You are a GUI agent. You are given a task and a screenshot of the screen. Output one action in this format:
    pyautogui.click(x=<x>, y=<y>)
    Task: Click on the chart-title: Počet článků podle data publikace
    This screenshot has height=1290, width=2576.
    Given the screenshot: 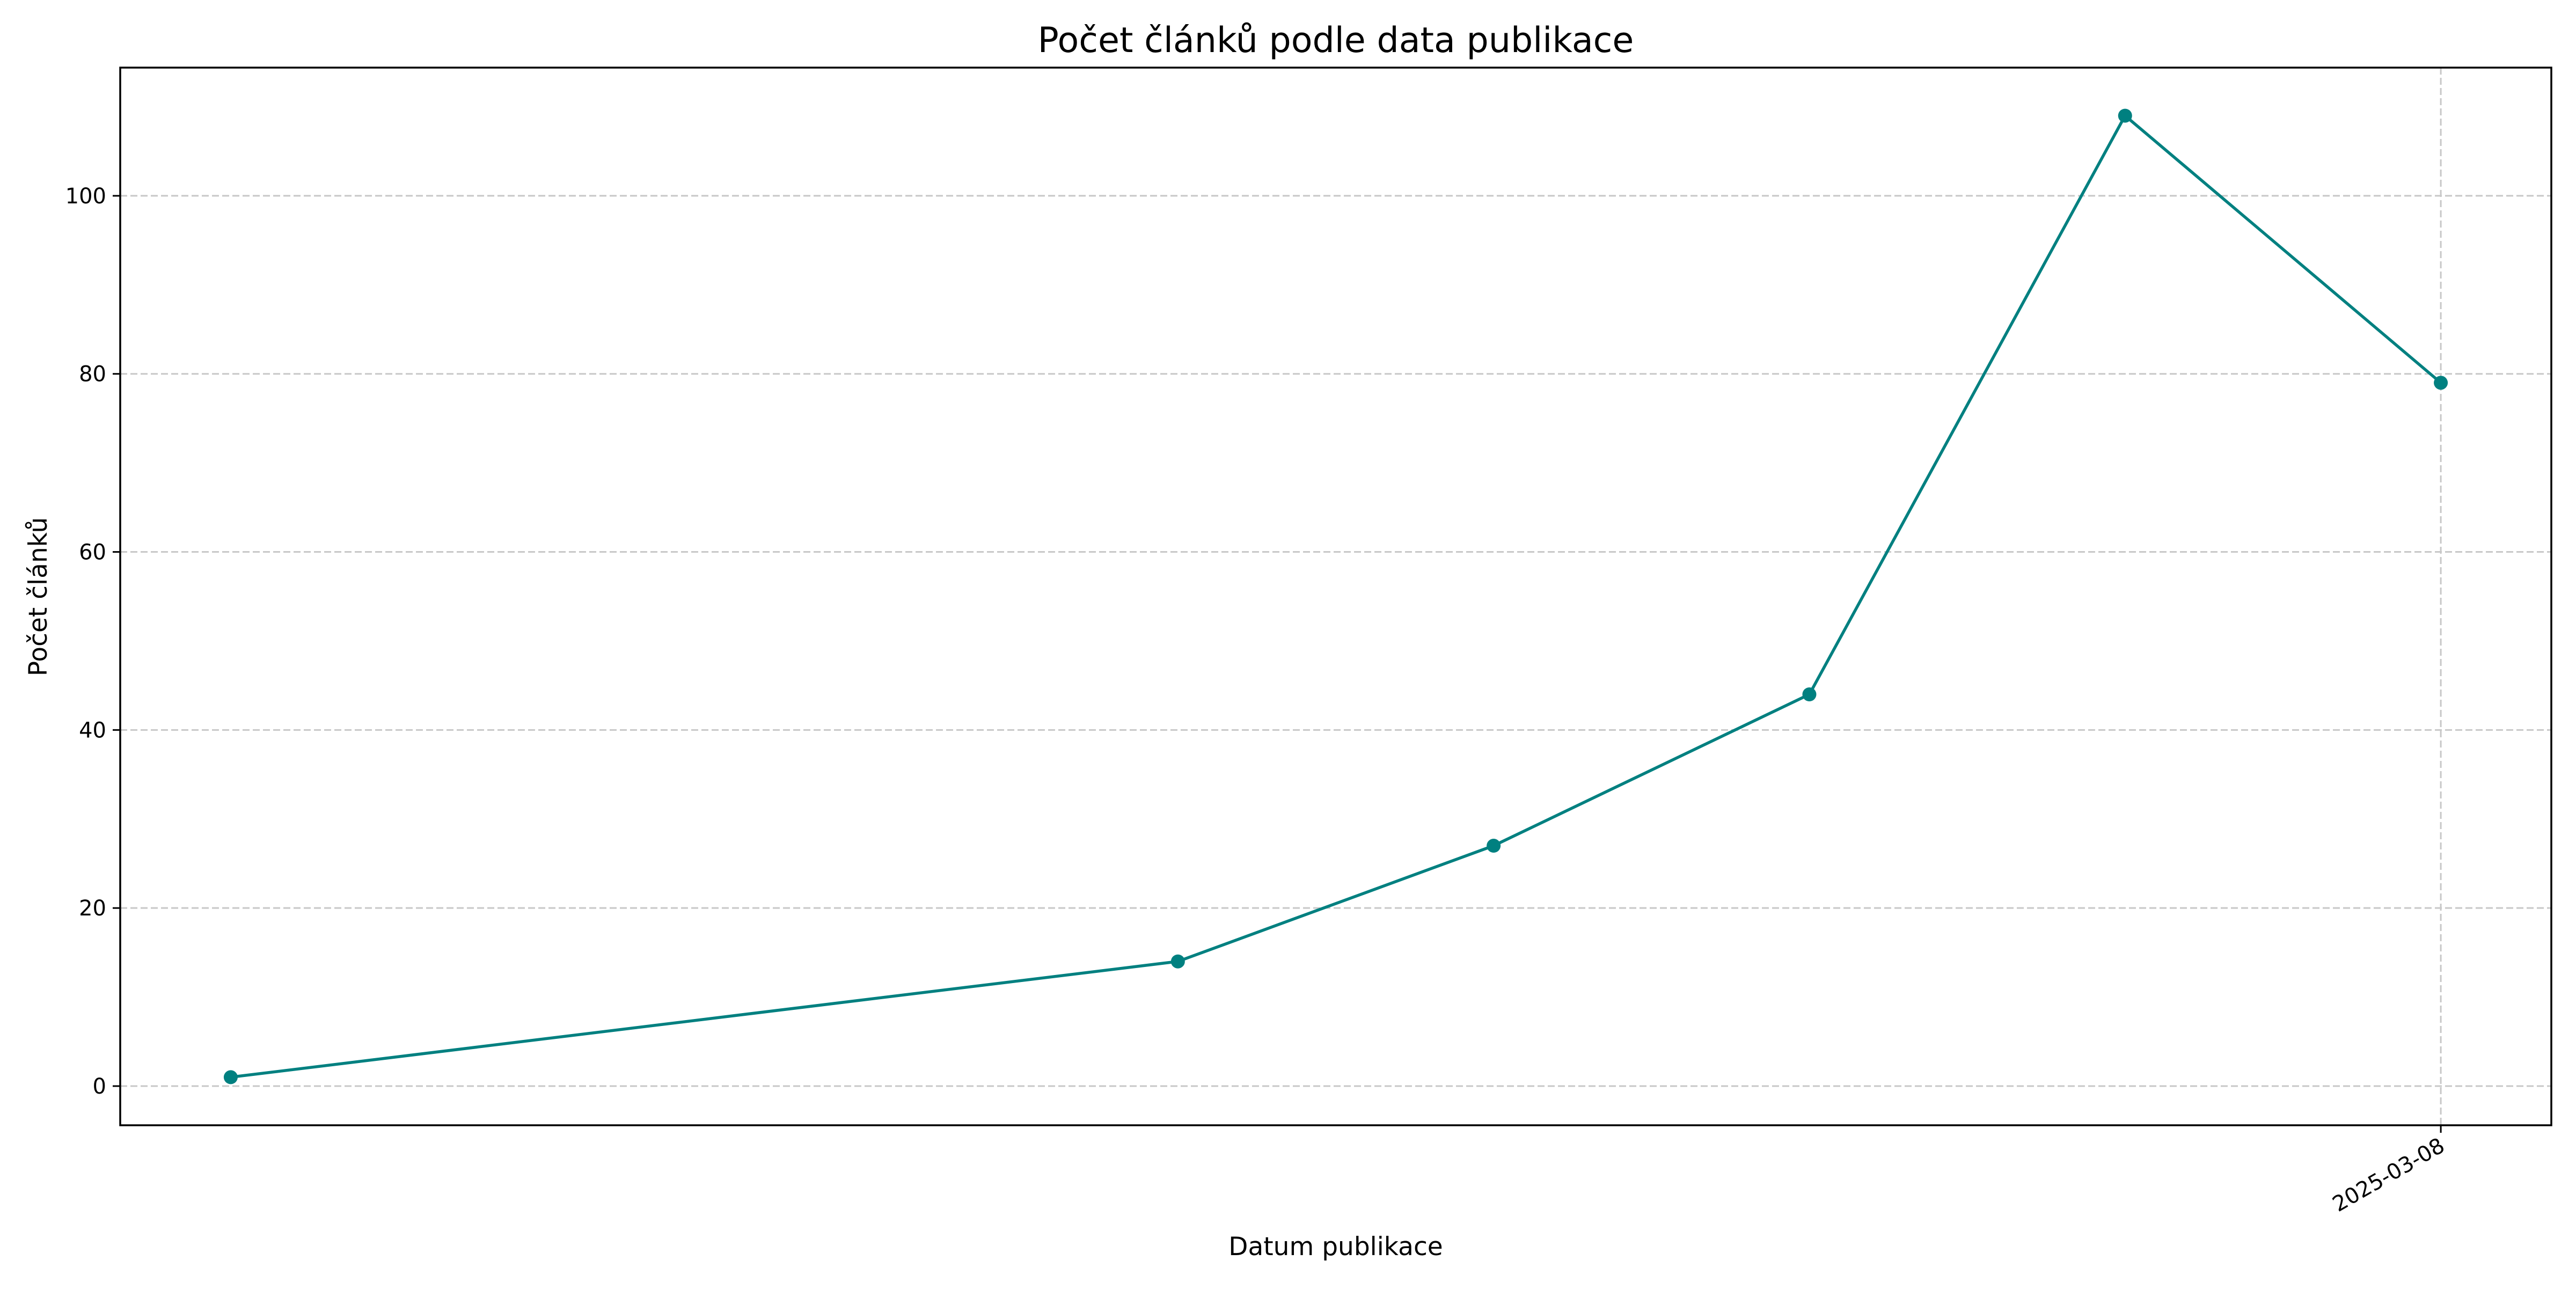 What is the action you would take?
    pyautogui.click(x=1336, y=40)
    